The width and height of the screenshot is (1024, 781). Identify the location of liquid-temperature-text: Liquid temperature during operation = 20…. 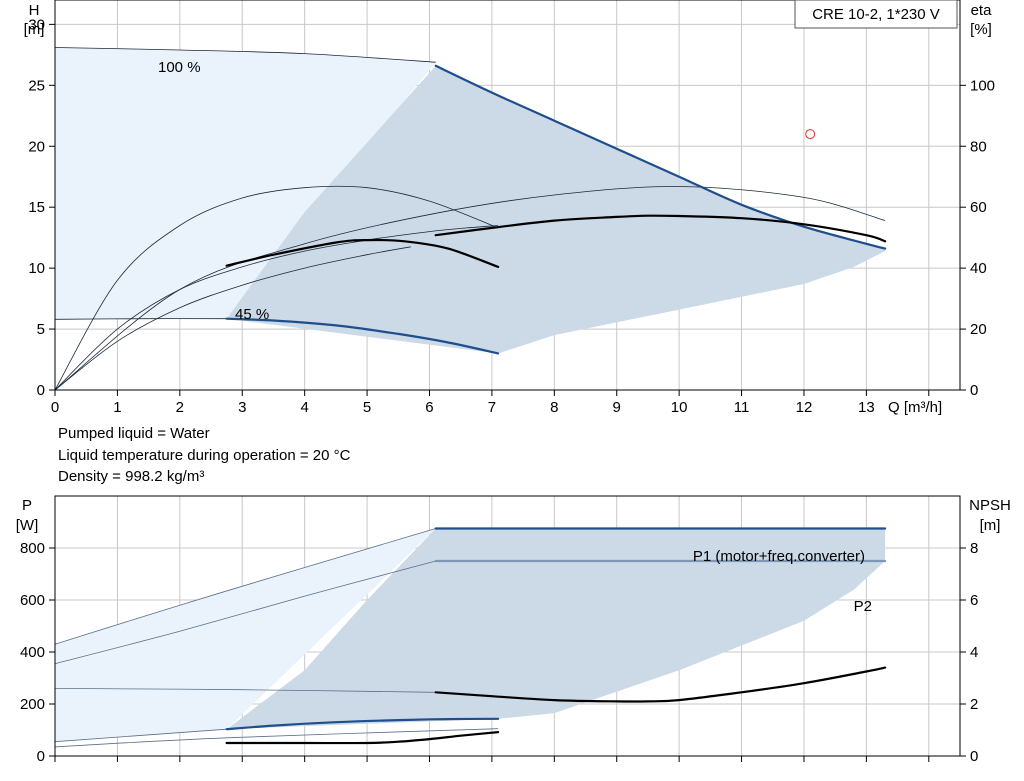
(204, 455).